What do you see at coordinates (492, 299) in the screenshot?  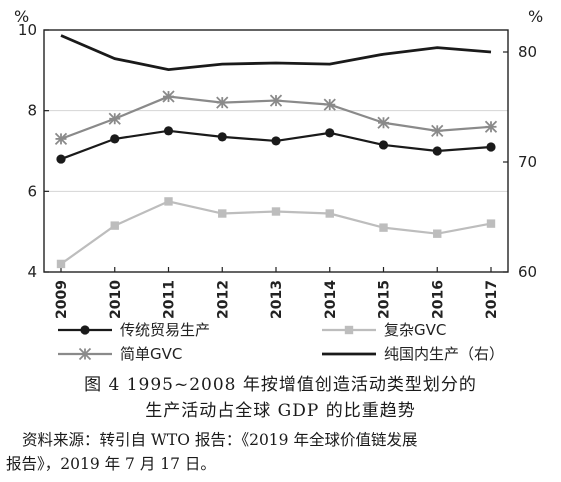 I see `x-tick-label: 2017` at bounding box center [492, 299].